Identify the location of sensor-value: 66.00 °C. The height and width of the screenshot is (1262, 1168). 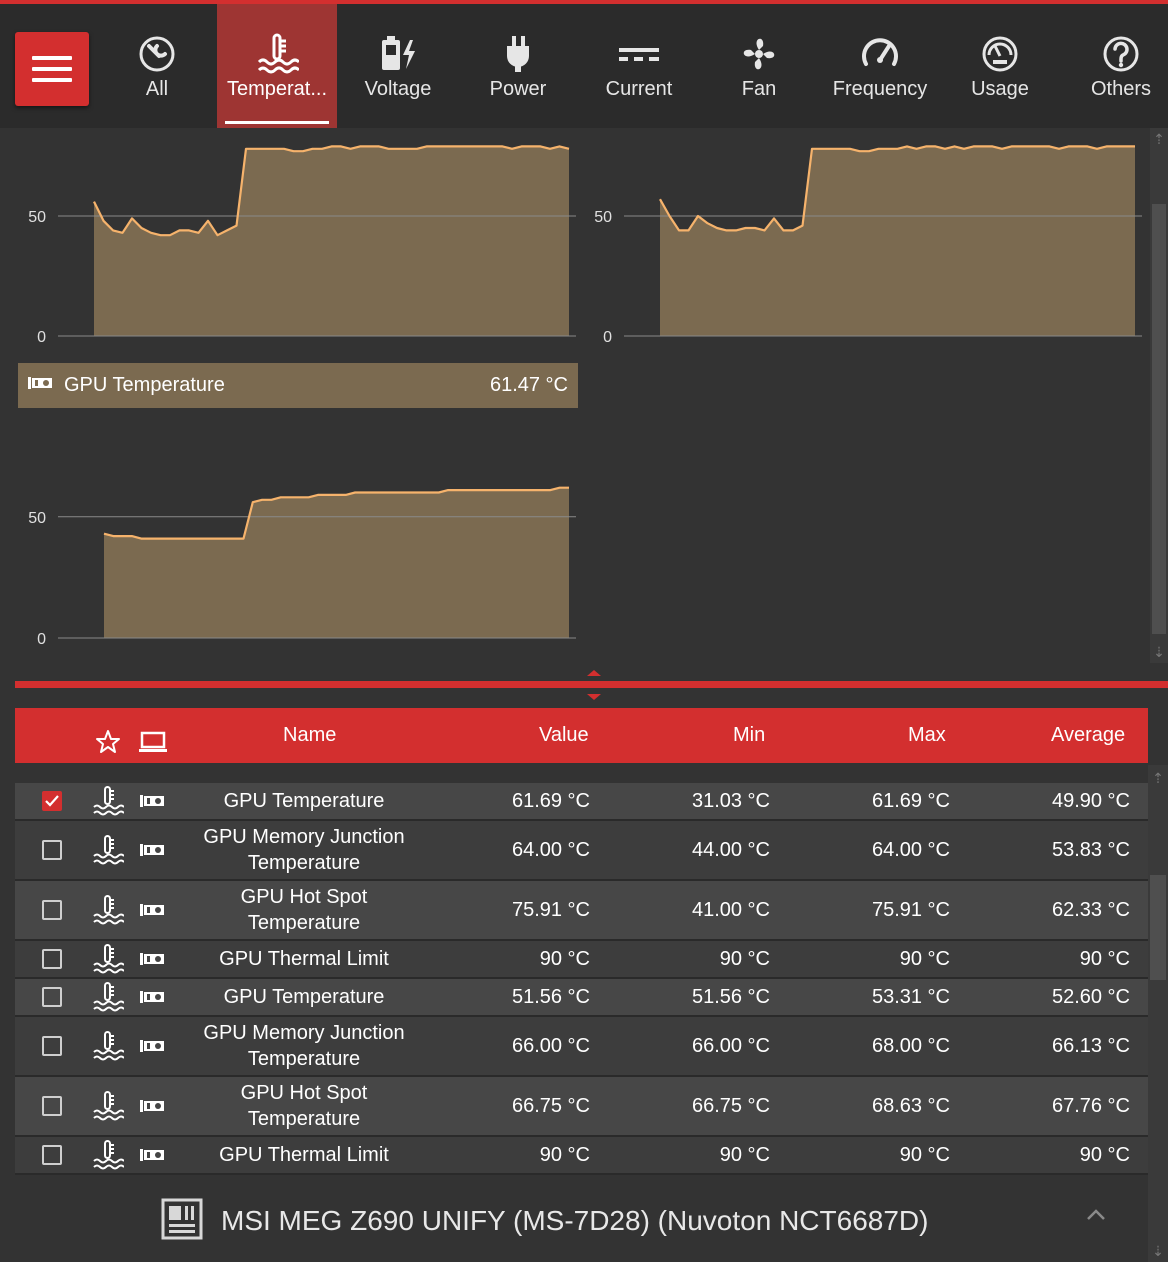
(550, 1045).